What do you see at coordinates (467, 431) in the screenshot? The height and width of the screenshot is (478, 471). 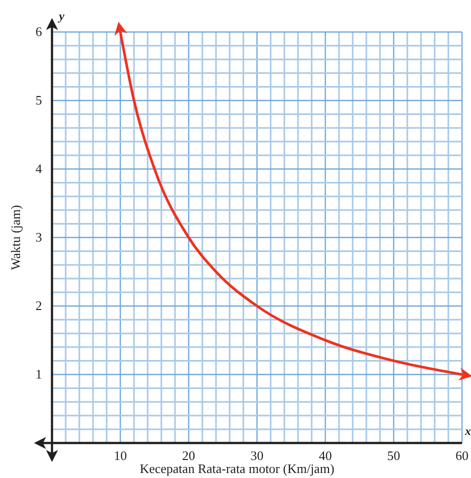 I see `text: x` at bounding box center [467, 431].